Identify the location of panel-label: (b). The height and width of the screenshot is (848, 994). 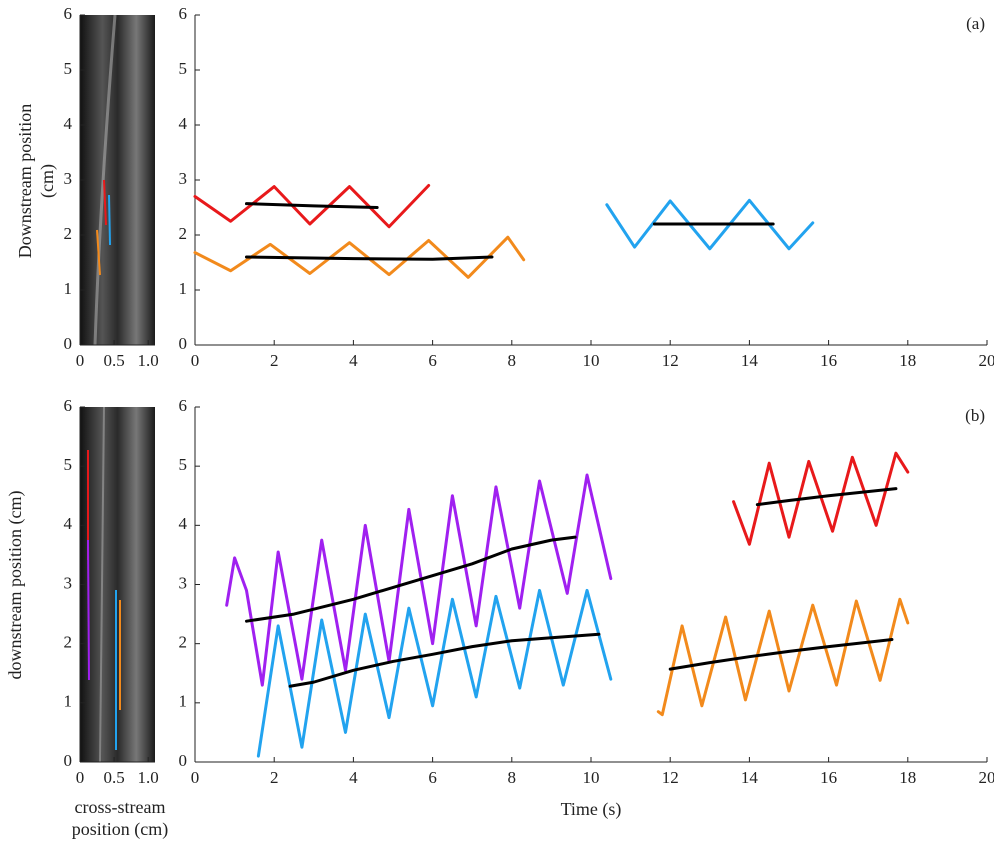
(975, 415).